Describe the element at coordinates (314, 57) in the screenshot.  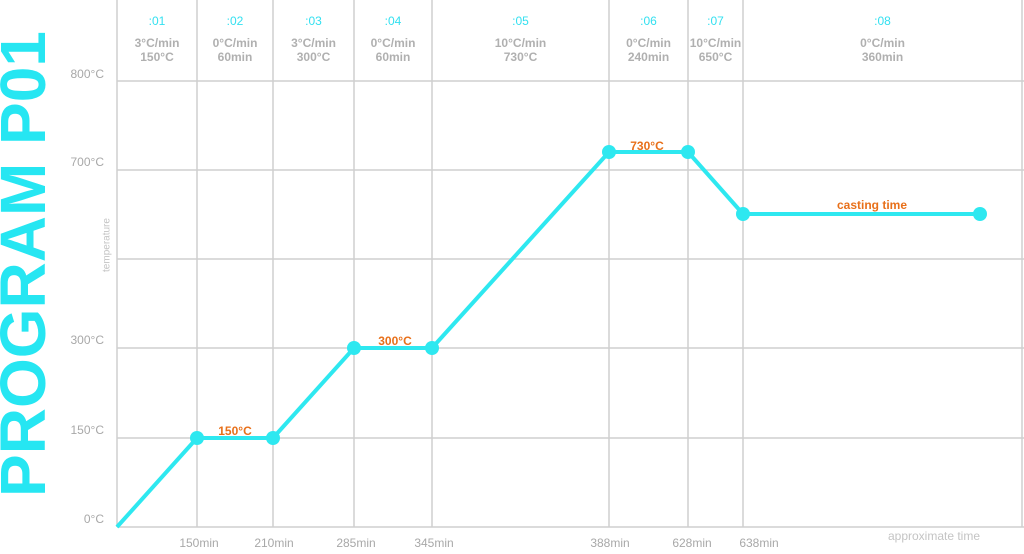
I see `segment-target: 300°C` at that location.